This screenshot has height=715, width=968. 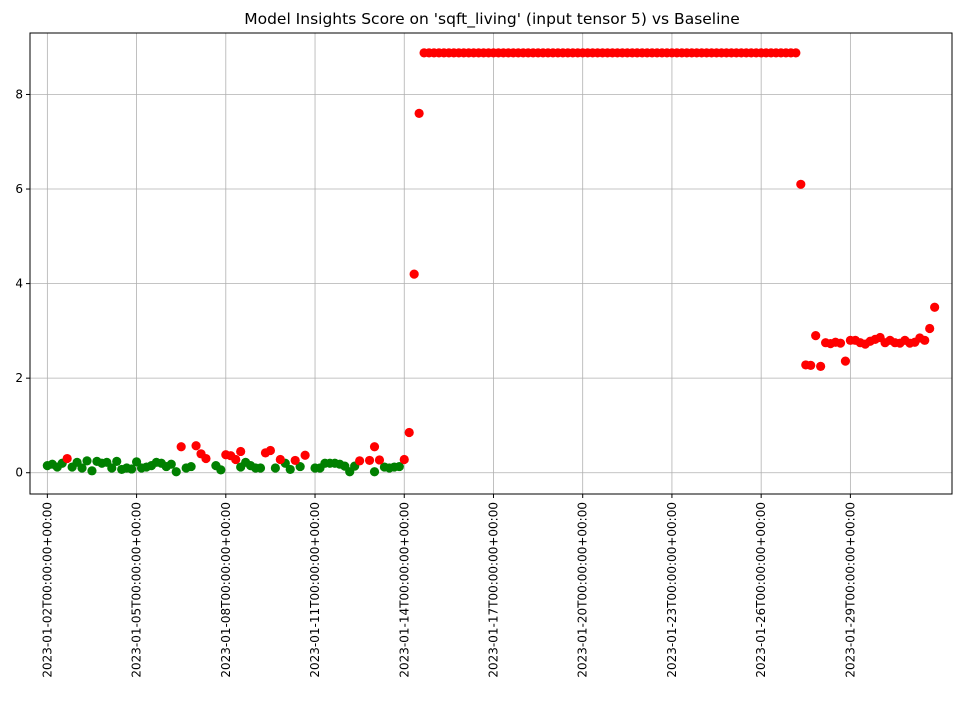 What do you see at coordinates (226, 590) in the screenshot?
I see `x-tick-label: 2023-01-08T00:00:00+00:00` at bounding box center [226, 590].